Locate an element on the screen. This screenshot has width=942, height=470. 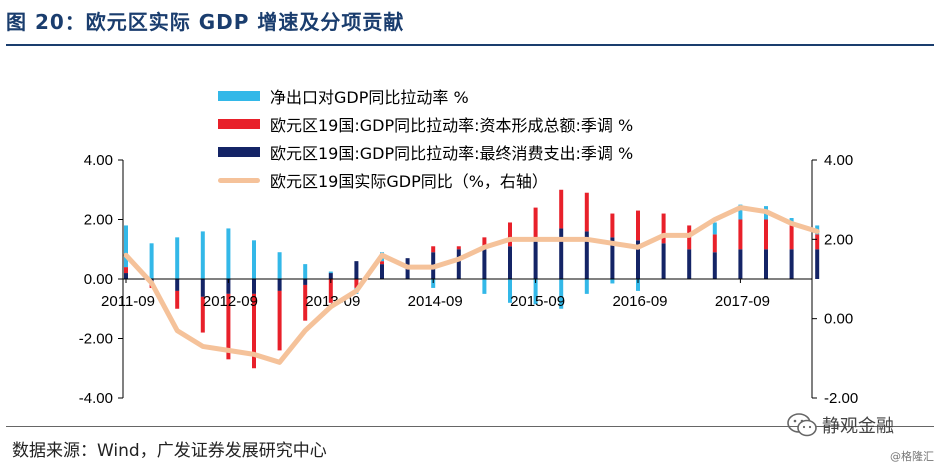
legend-swatch-gdp is located at coordinates (239, 180).